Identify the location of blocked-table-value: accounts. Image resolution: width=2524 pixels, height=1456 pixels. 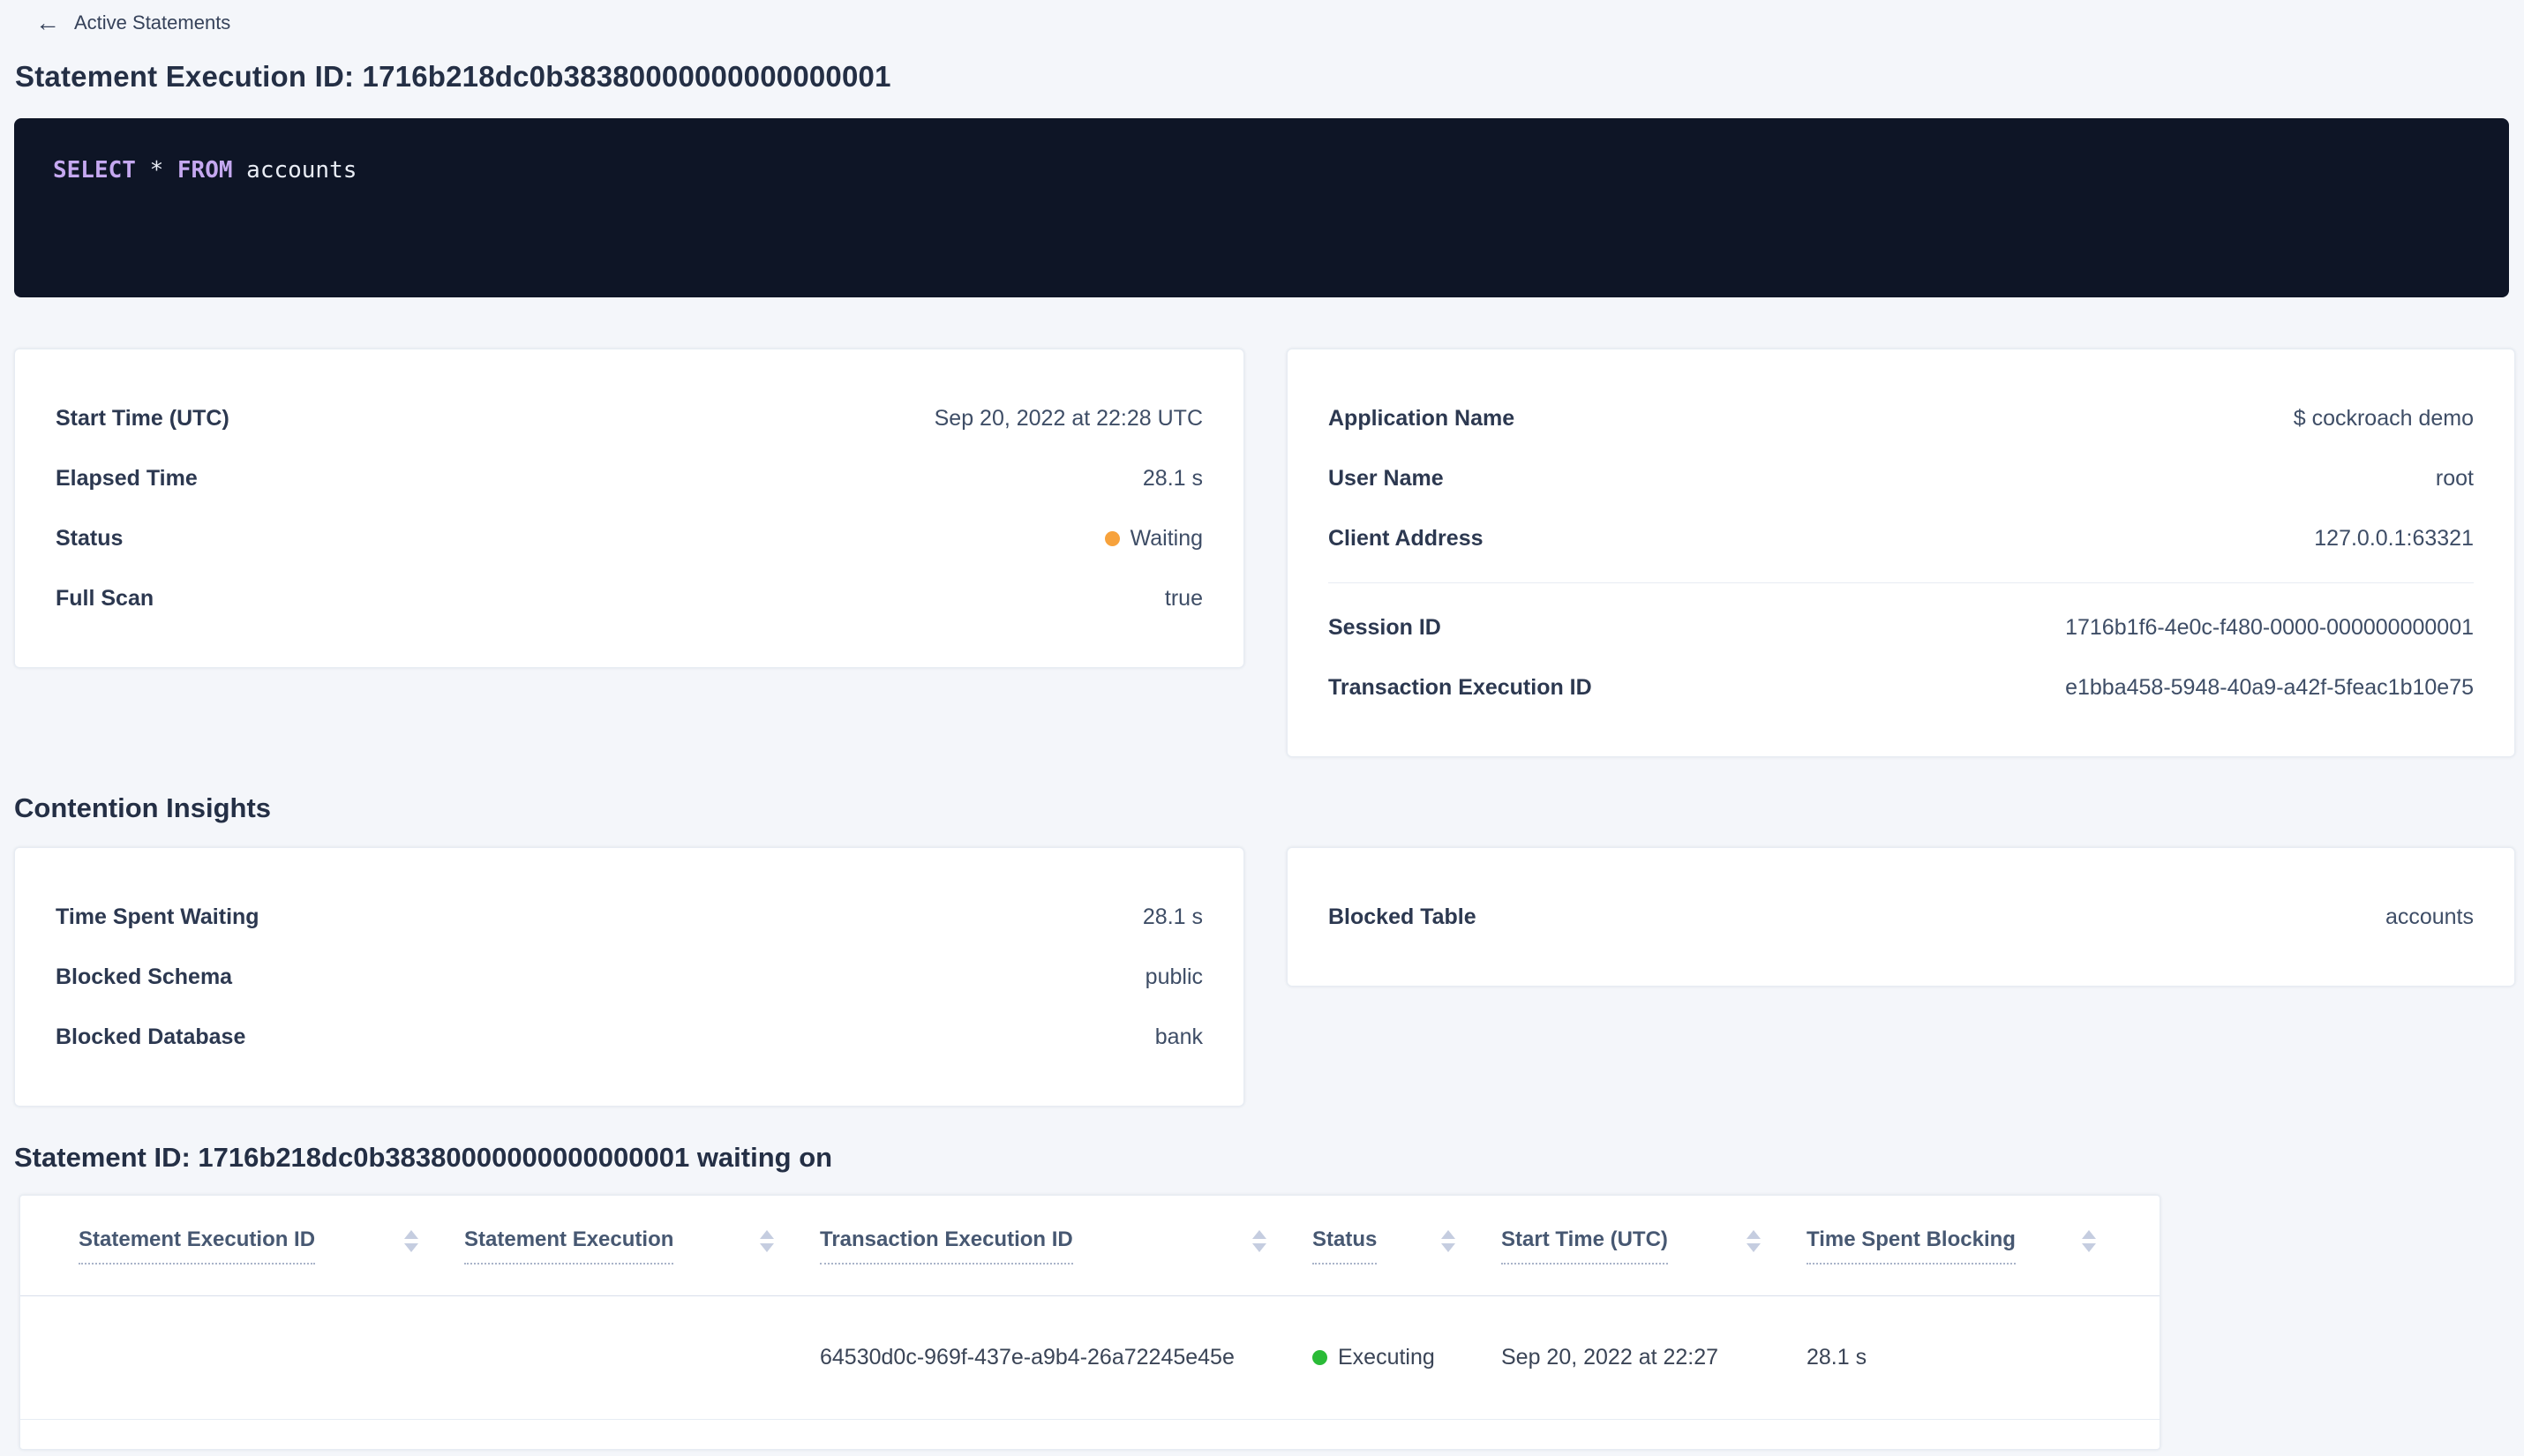
(2429, 916).